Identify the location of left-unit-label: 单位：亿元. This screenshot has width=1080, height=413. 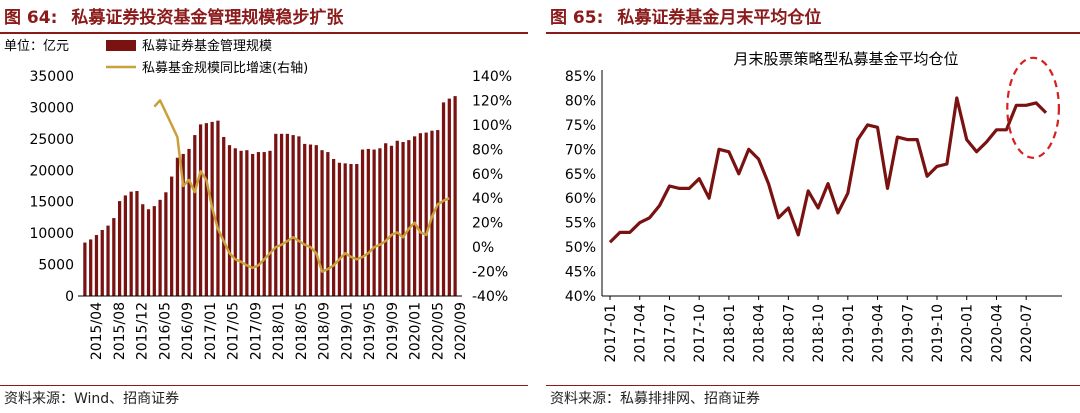
(36, 46).